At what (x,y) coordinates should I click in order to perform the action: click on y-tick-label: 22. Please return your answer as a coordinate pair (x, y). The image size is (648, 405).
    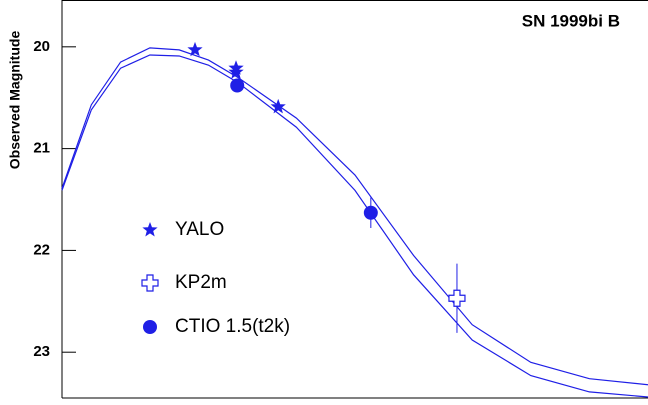
    Looking at the image, I should click on (41, 249).